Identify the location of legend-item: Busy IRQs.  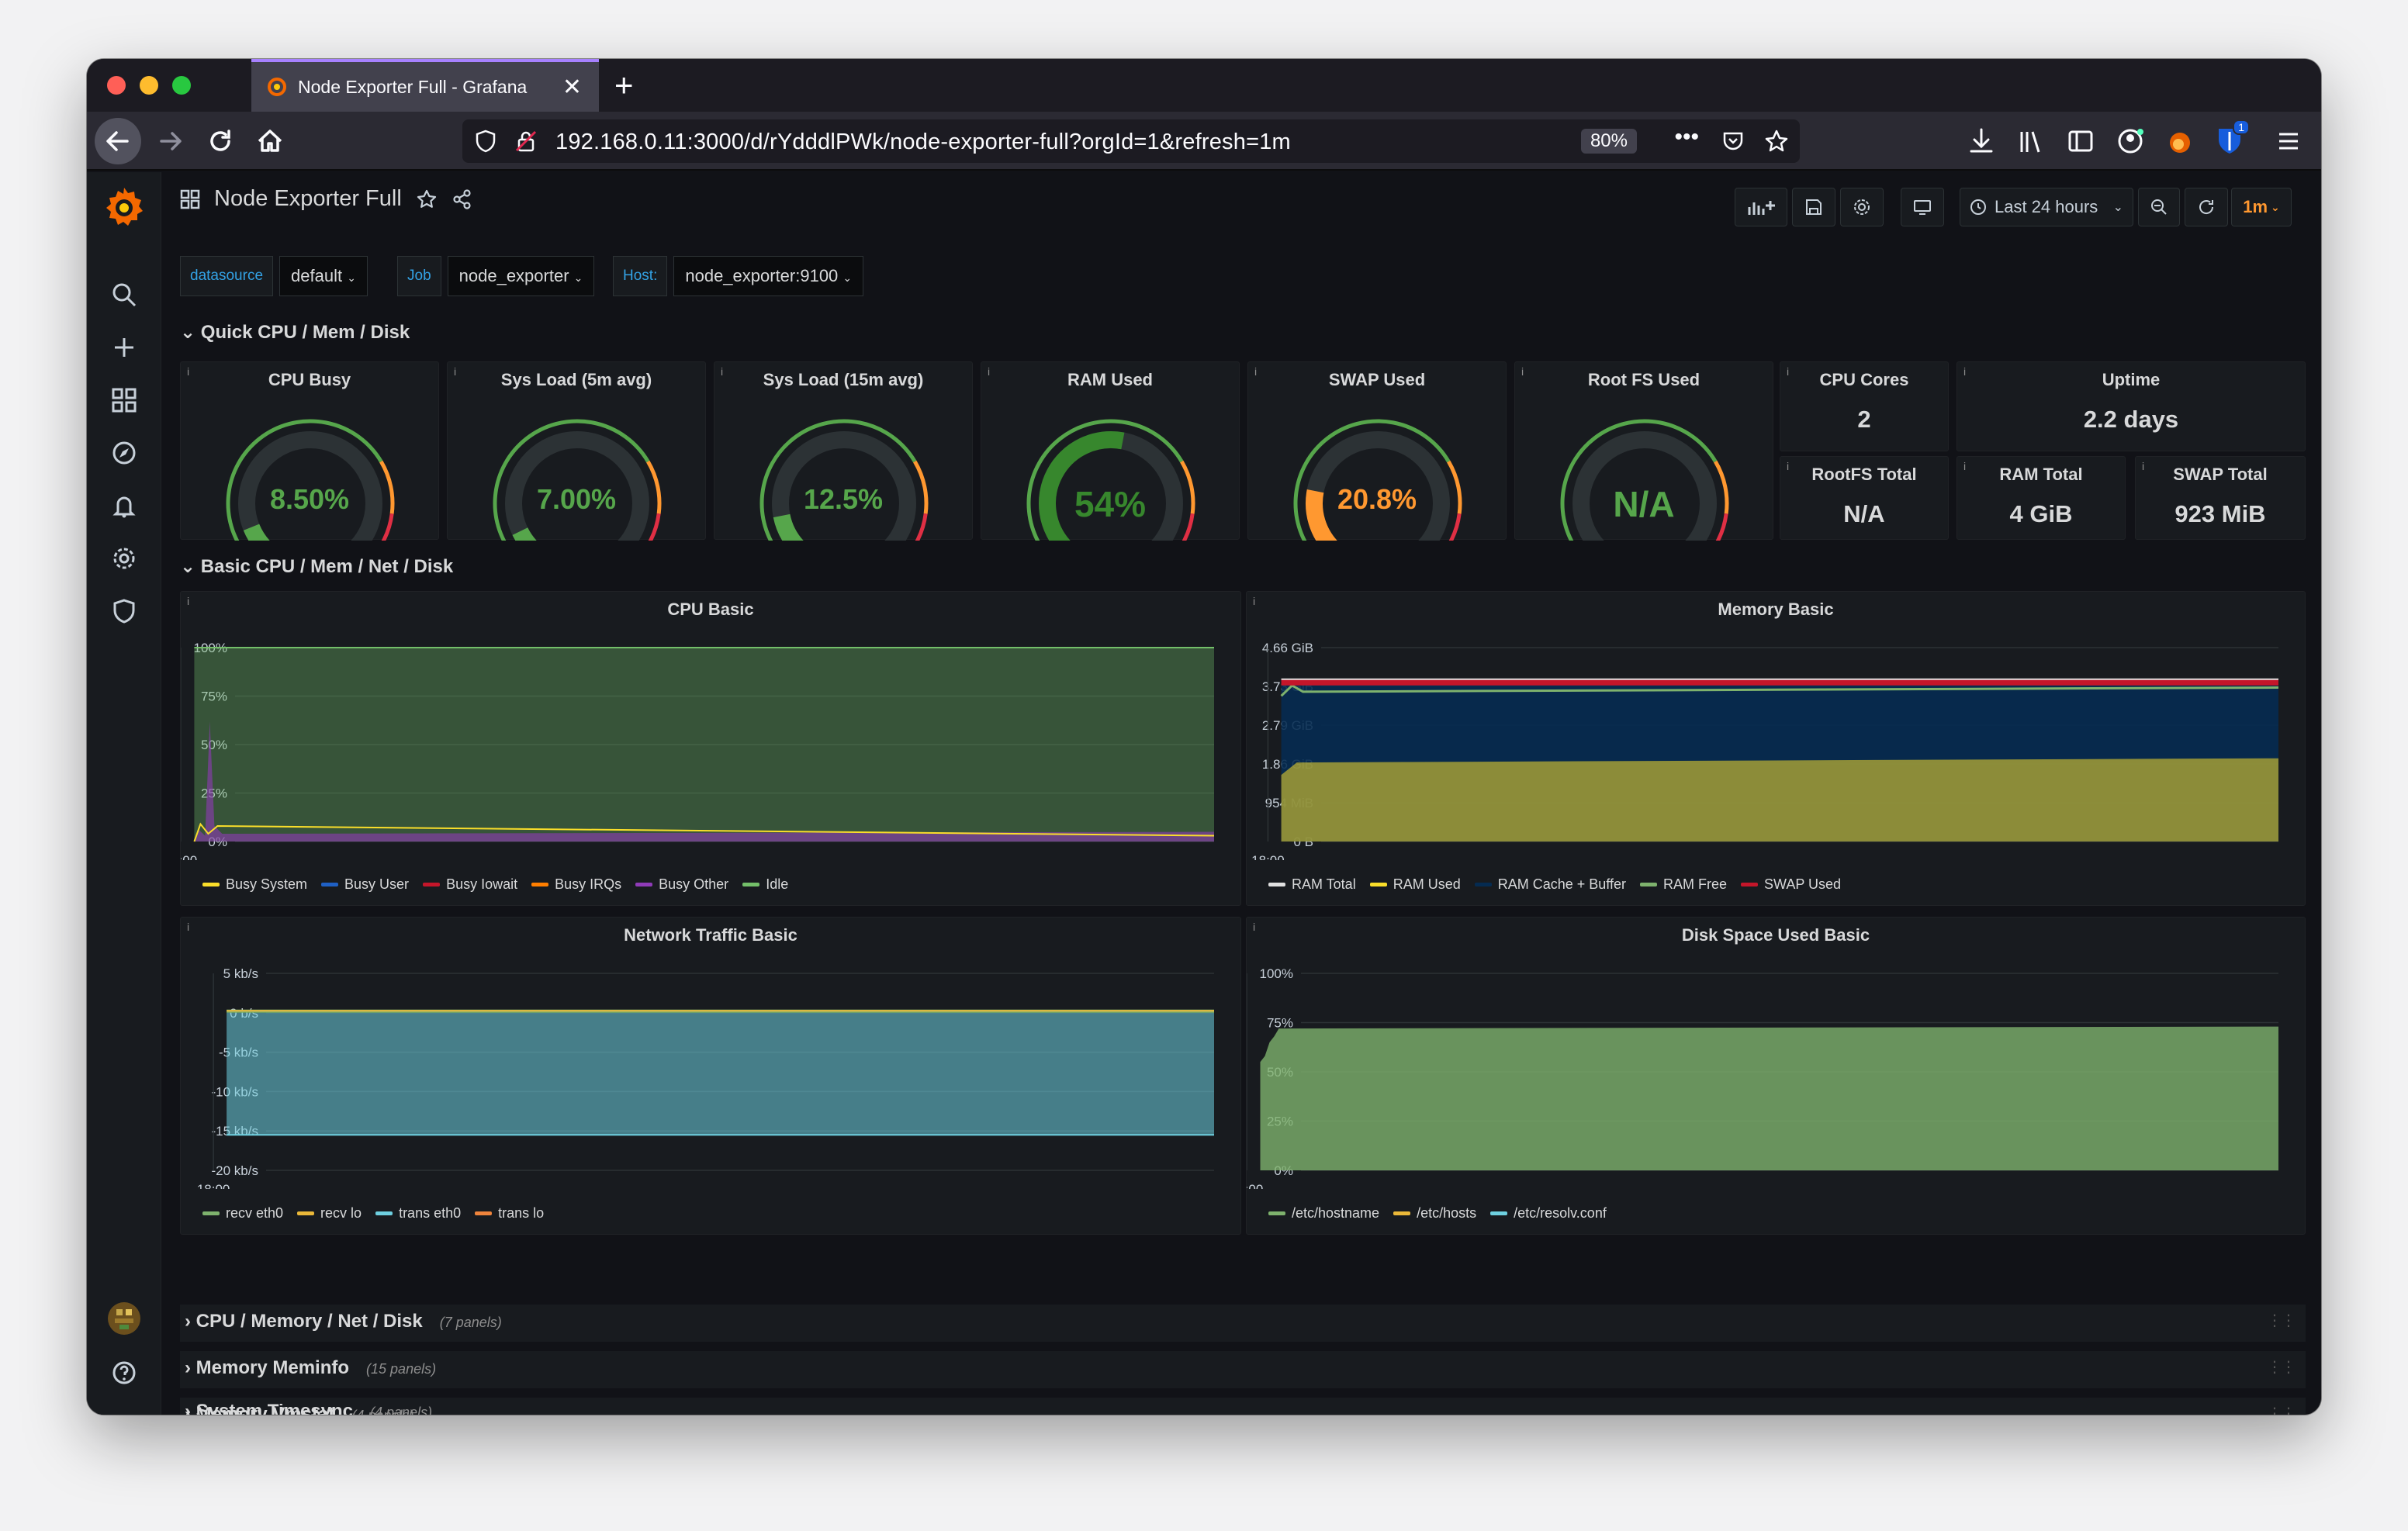
(576, 884).